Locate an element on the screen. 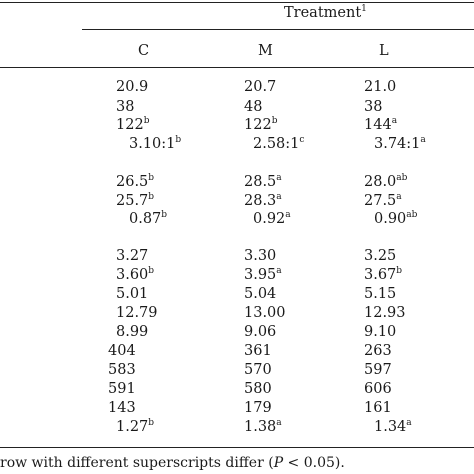 The height and width of the screenshot is (474, 474). cell-value: 1.34 is located at coordinates (390, 427).